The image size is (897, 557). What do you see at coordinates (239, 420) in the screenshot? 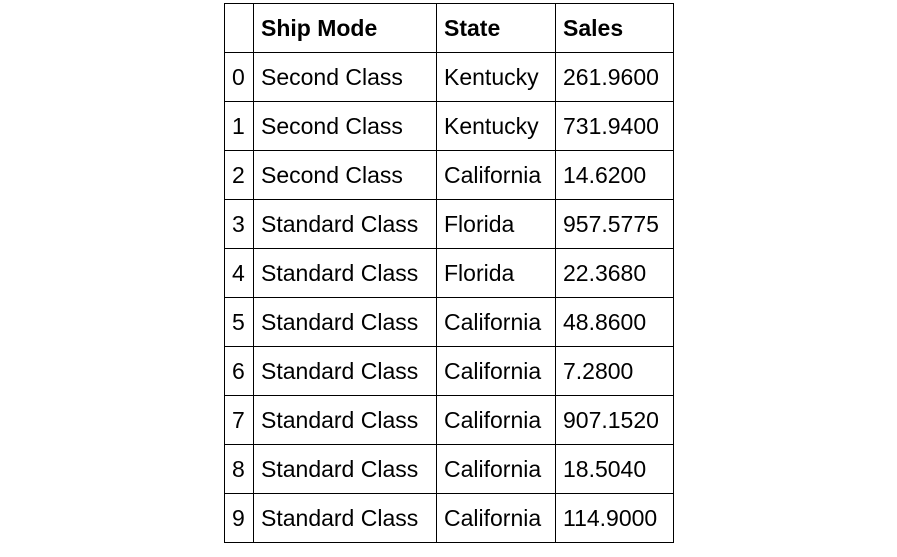
I see `row-index: 7` at bounding box center [239, 420].